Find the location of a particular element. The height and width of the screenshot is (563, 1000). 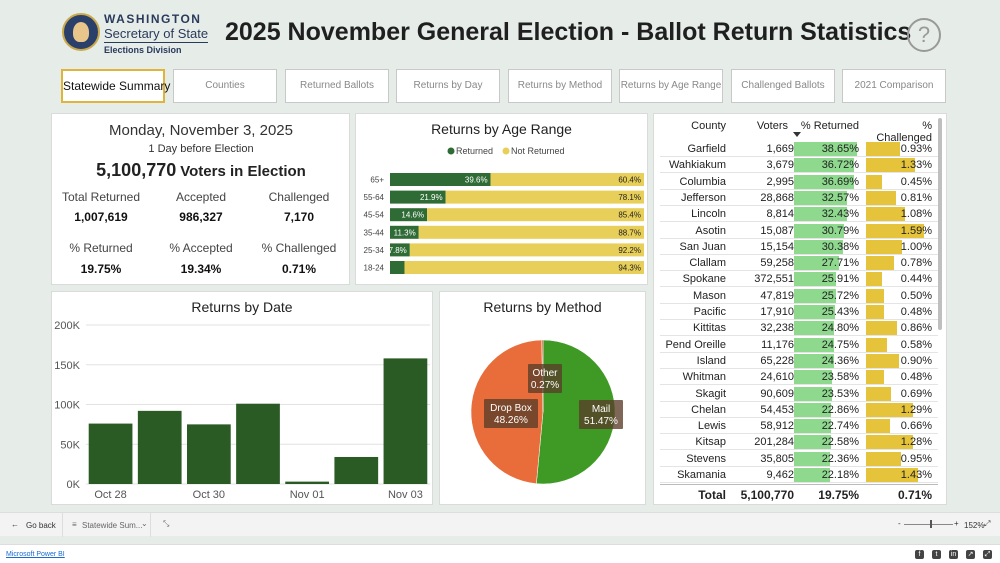

table-row: Wahkiakum 3,679 36.72% 1.33% is located at coordinates (799, 165).